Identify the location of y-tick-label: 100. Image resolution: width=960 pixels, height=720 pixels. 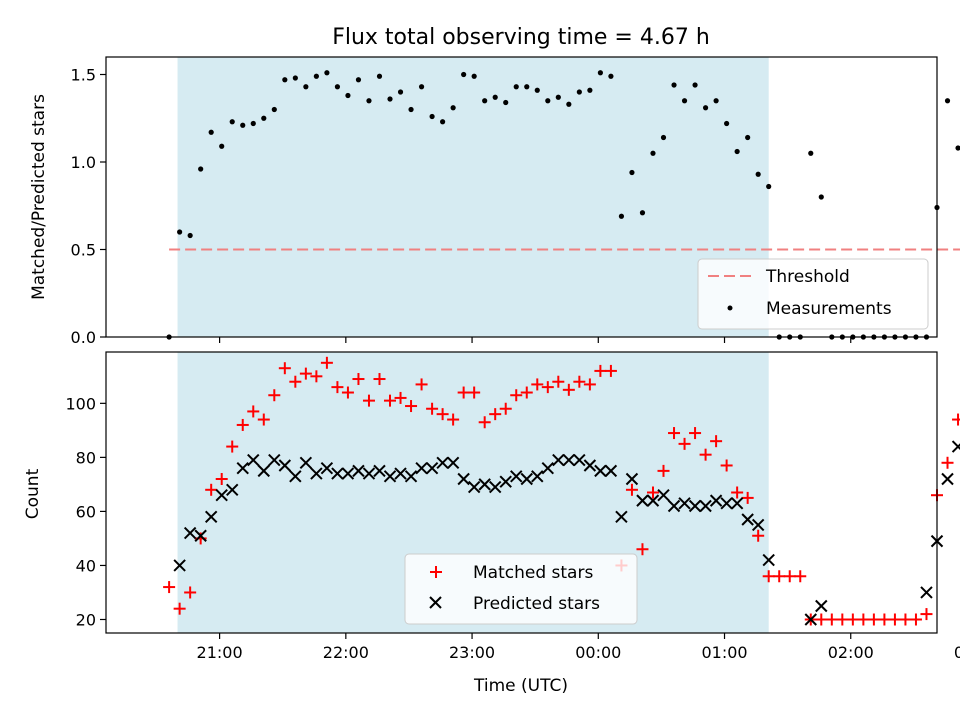
(80, 403).